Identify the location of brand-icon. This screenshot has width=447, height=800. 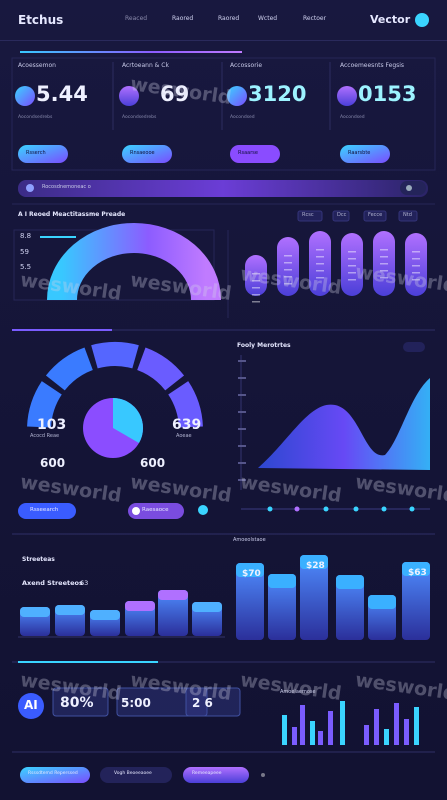
(422, 20).